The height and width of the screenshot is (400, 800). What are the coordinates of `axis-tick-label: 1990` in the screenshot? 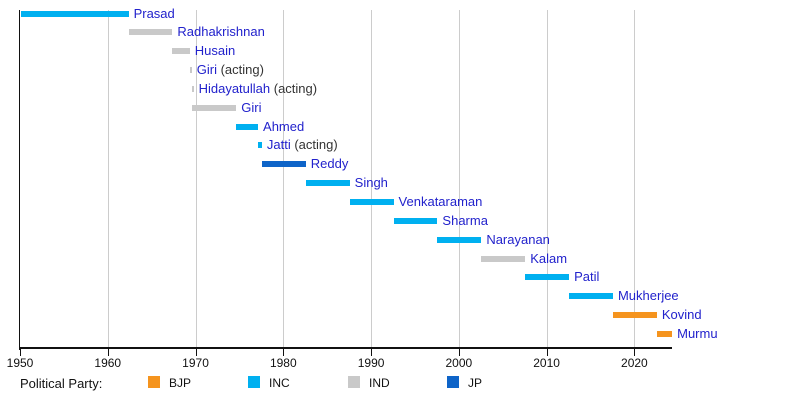 It's located at (371, 363).